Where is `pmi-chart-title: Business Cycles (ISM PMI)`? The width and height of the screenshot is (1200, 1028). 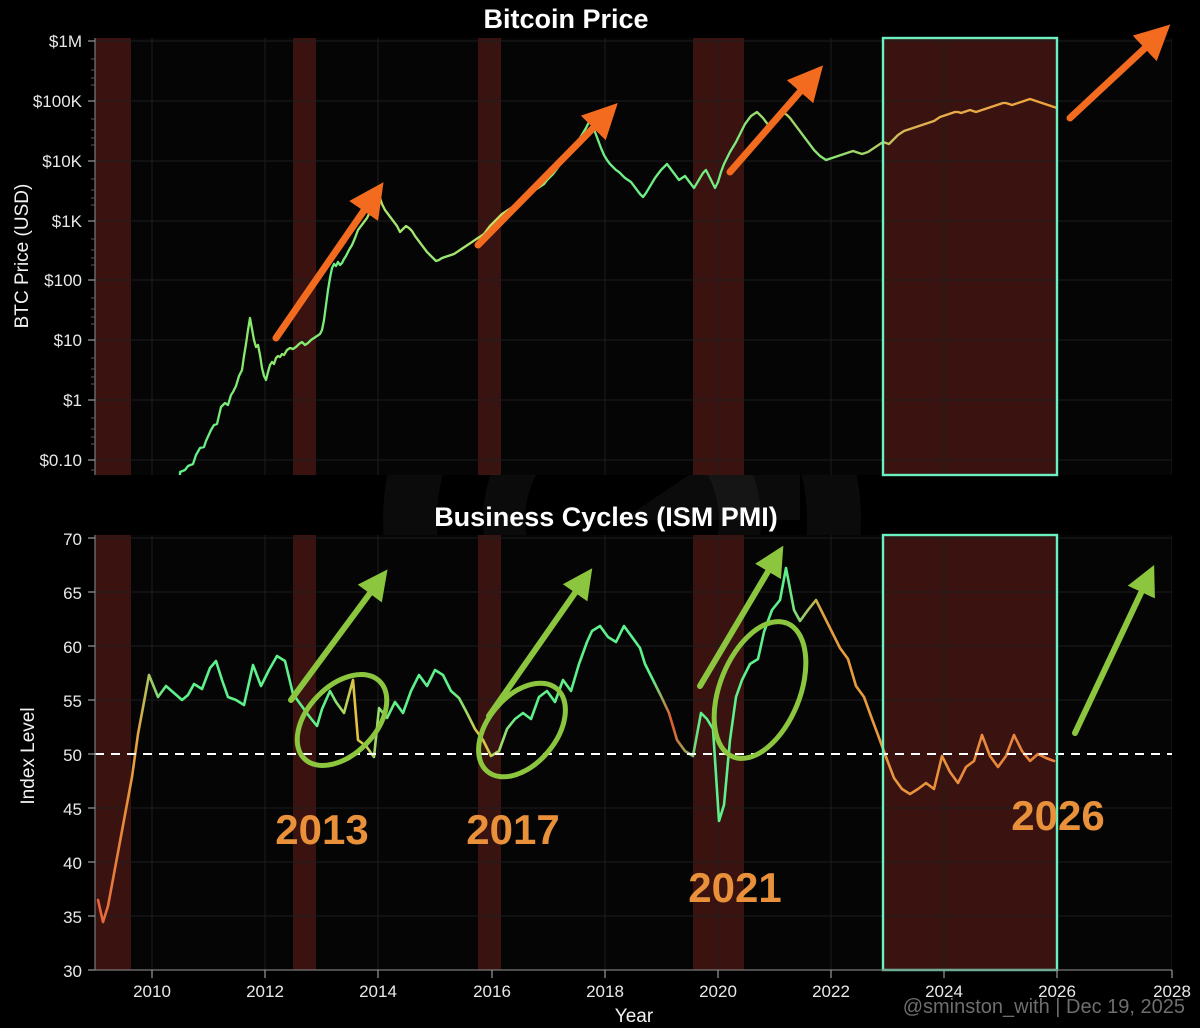
pmi-chart-title: Business Cycles (ISM PMI) is located at coordinates (606, 517).